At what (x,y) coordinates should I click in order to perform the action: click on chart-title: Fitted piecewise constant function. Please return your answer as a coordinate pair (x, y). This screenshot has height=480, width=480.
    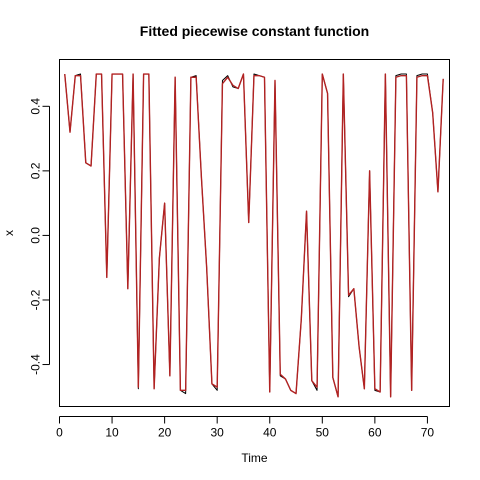
    Looking at the image, I should click on (254, 31).